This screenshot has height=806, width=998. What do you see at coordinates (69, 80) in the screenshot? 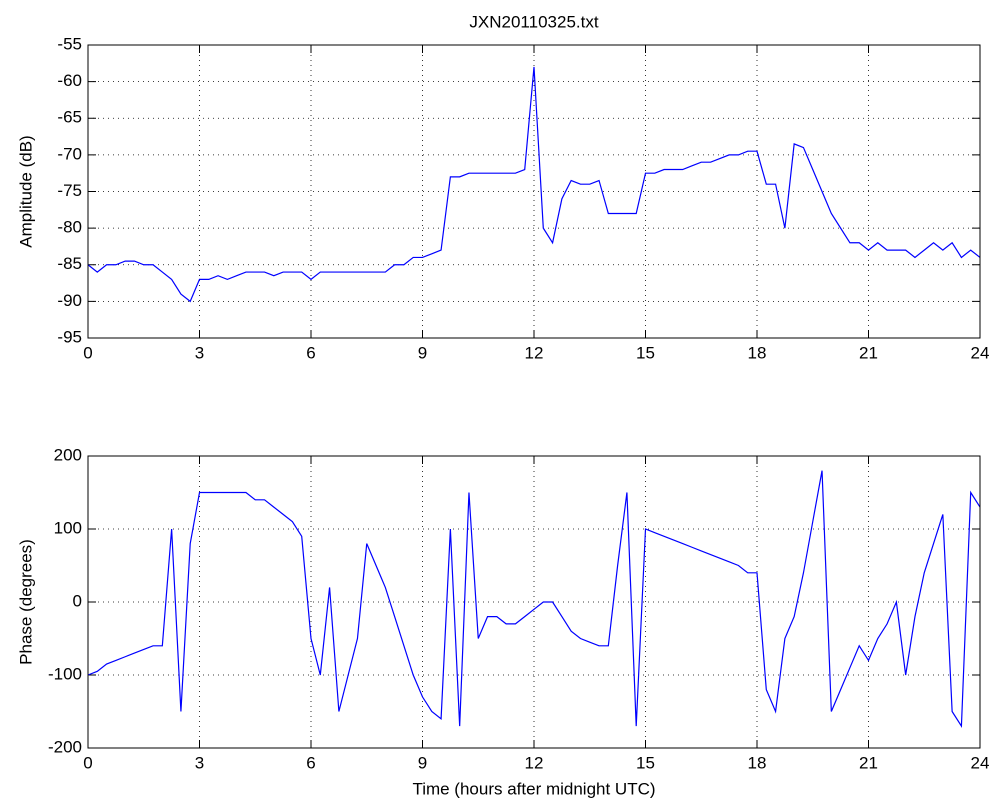
I see `y-tick-label: -60` at bounding box center [69, 80].